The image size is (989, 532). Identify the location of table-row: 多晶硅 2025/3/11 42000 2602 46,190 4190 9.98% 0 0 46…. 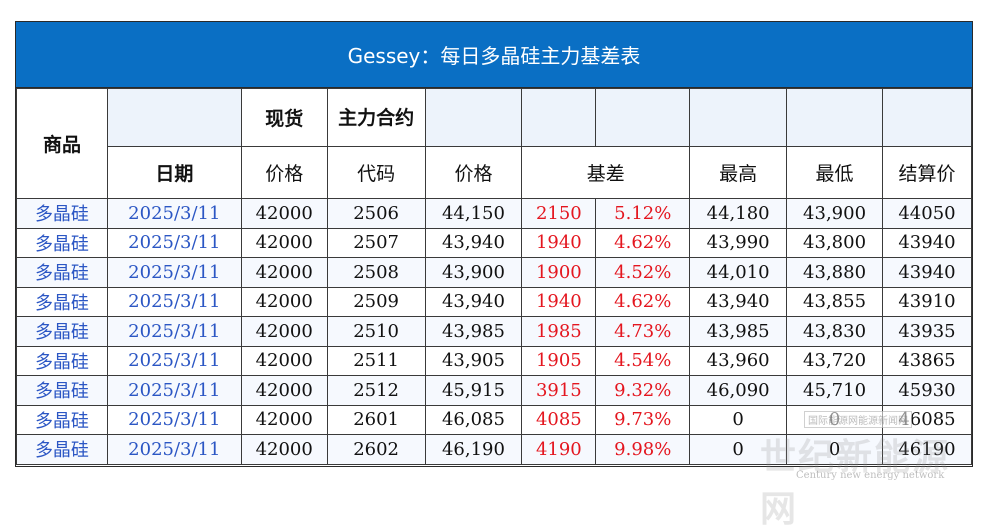
(494, 449).